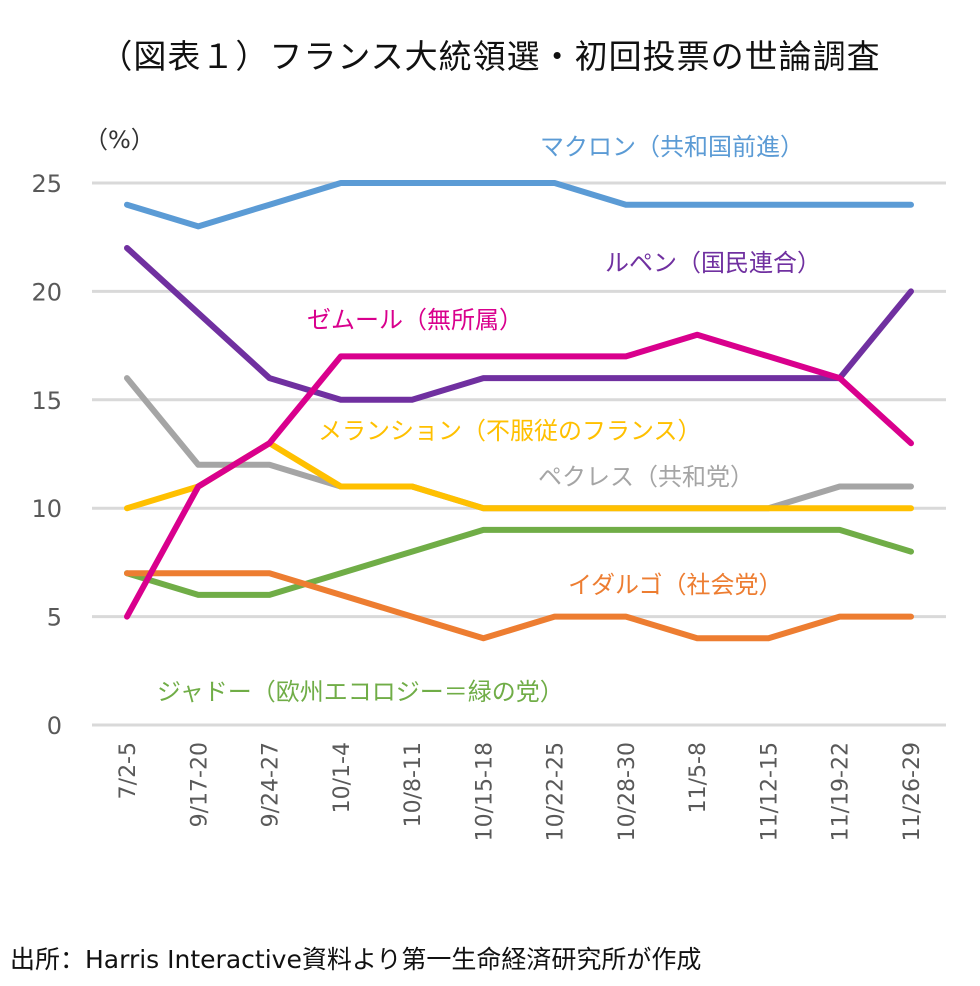 This screenshot has width=980, height=986. What do you see at coordinates (360, 692) in the screenshot?
I see `series-label: ジャドー（欧州エコロジー＝緑の党）` at bounding box center [360, 692].